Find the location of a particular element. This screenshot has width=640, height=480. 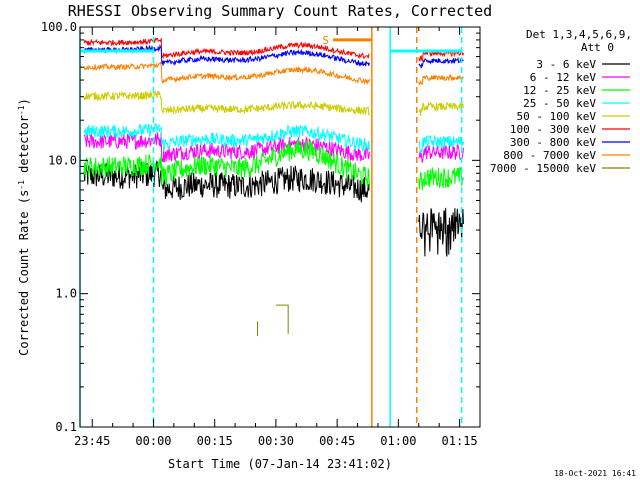

x-tick-label: 00:00 is located at coordinates (153, 441).